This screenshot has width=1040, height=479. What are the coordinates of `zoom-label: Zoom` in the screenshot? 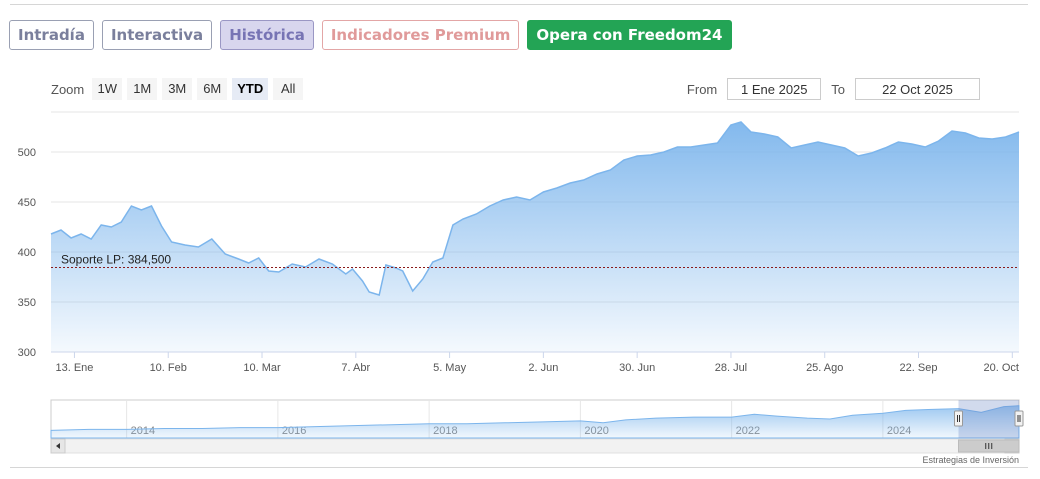 It's located at (68, 89).